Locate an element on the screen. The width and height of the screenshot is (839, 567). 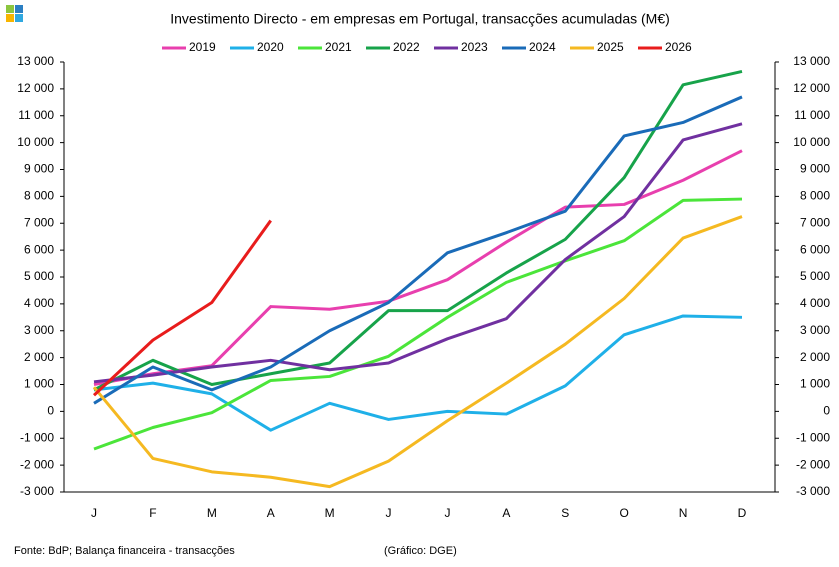
series-line is located at coordinates (182, 308).